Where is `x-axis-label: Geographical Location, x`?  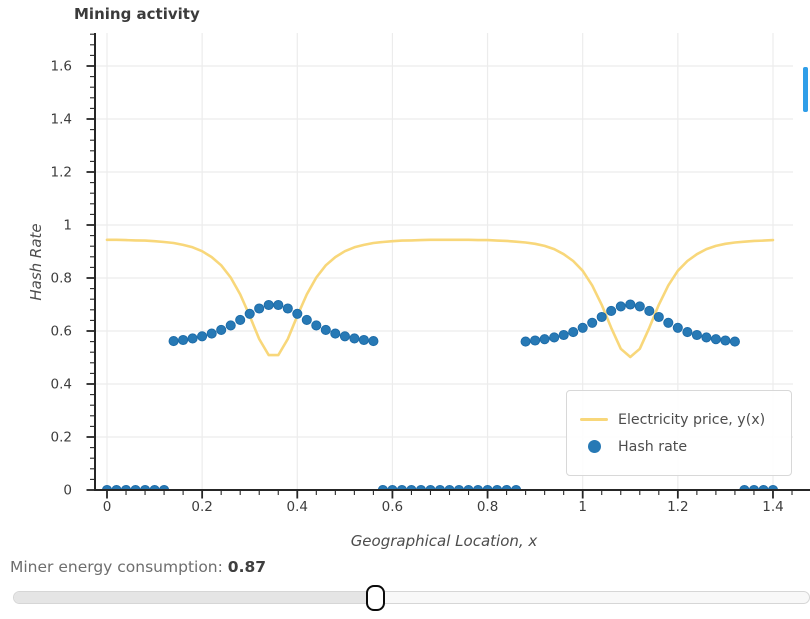
x-axis-label: Geographical Location, x is located at coordinates (444, 541).